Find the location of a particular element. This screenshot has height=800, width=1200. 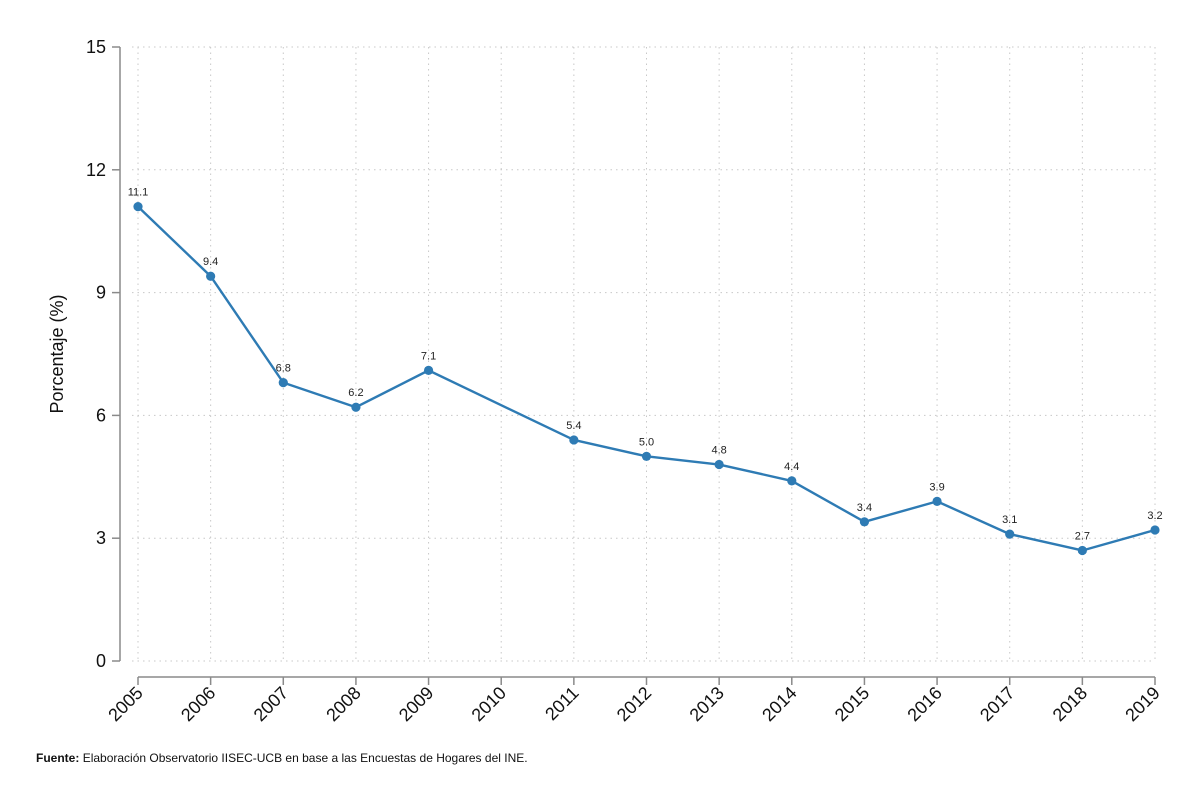

x-tick-label: 2016 is located at coordinates (924, 704).